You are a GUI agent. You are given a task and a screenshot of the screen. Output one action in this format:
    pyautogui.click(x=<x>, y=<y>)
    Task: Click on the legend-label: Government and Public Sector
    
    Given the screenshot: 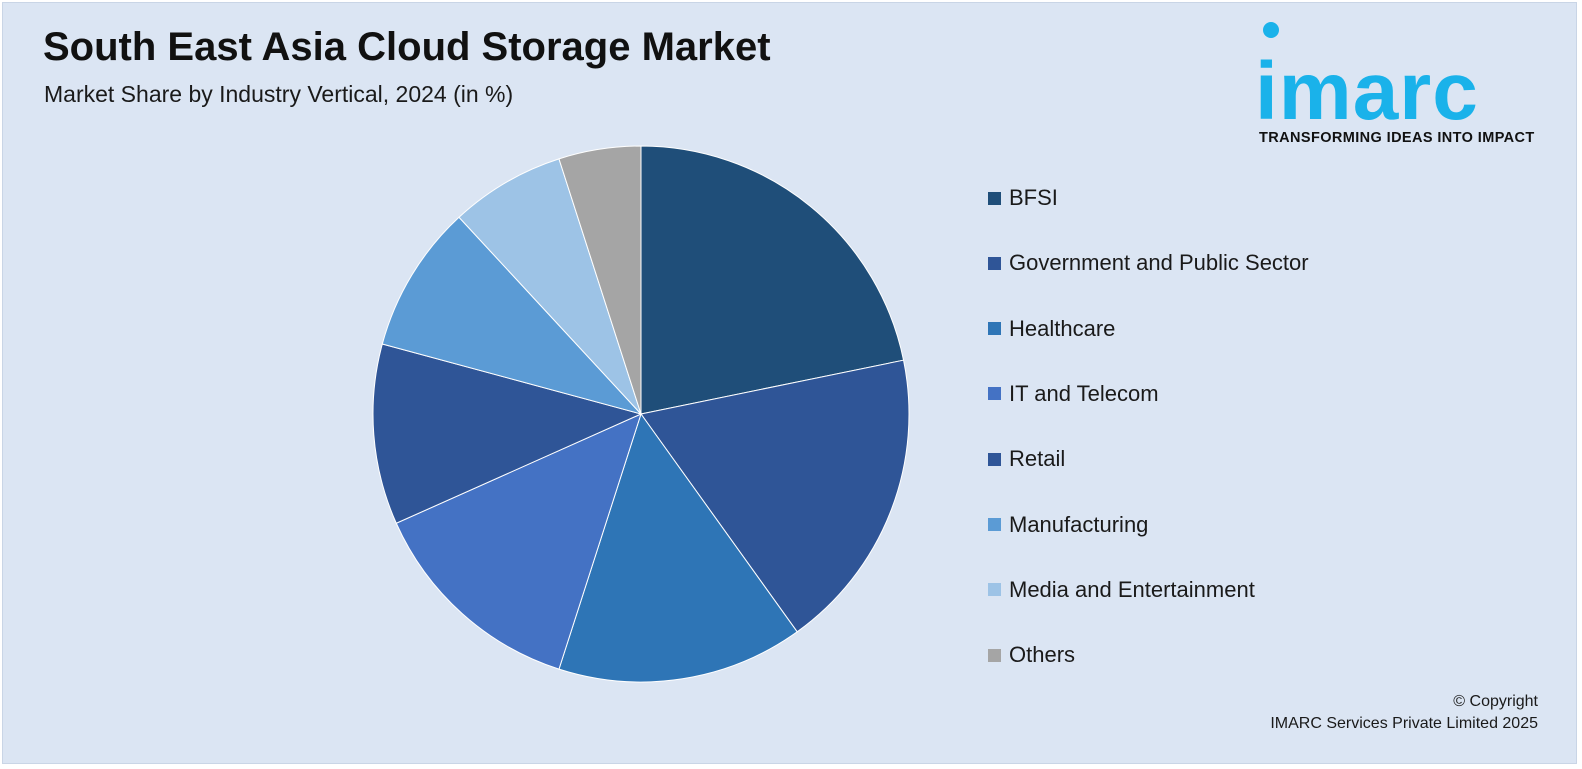 What is the action you would take?
    pyautogui.click(x=1159, y=263)
    